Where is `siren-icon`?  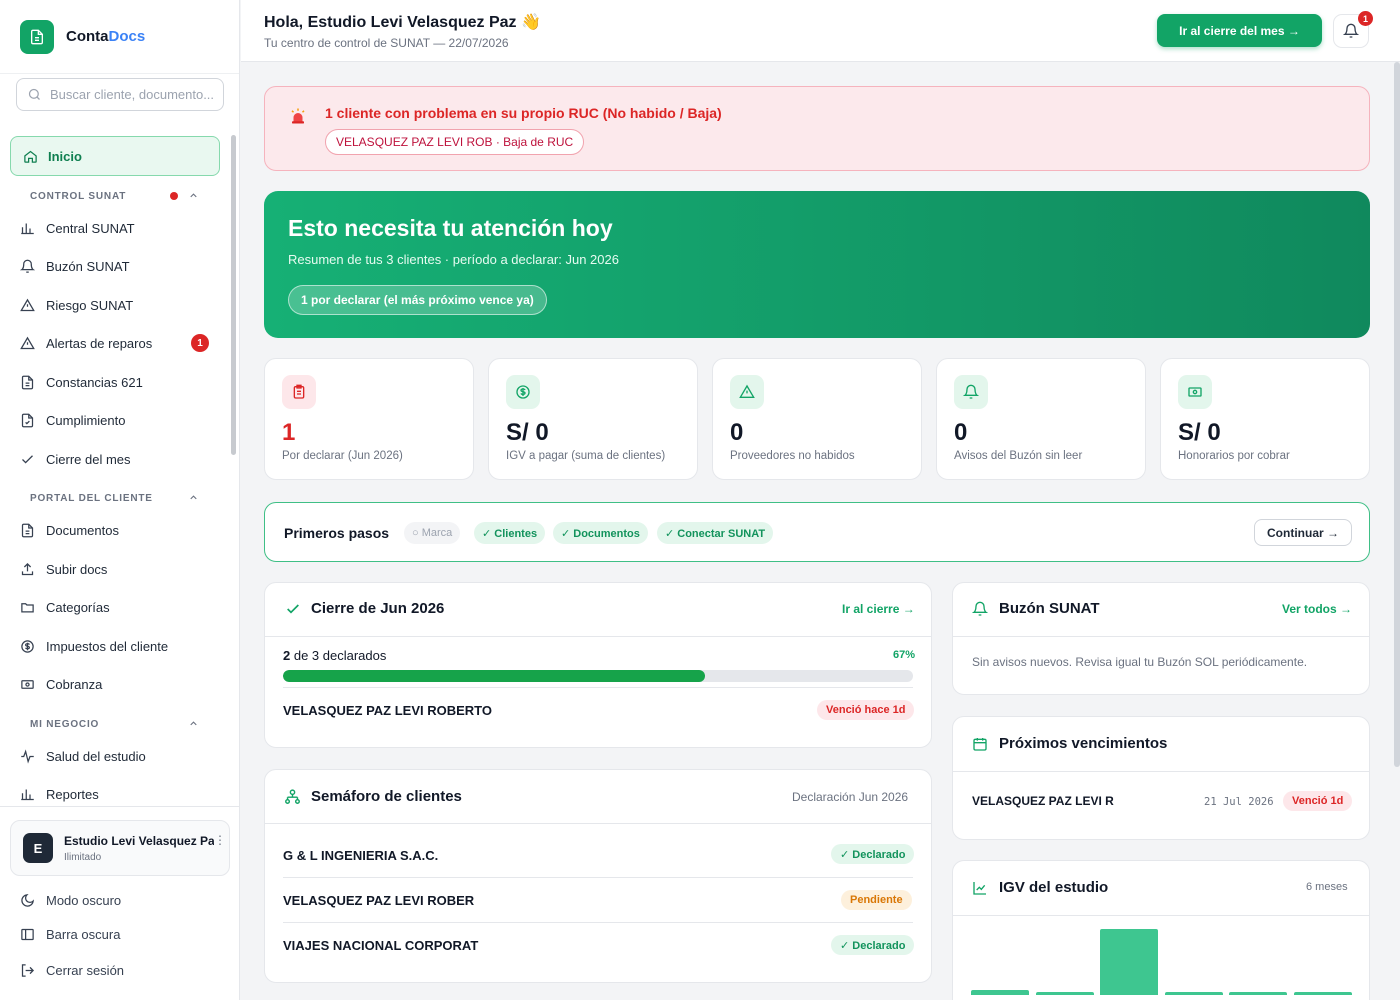
siren-icon is located at coordinates (298, 116).